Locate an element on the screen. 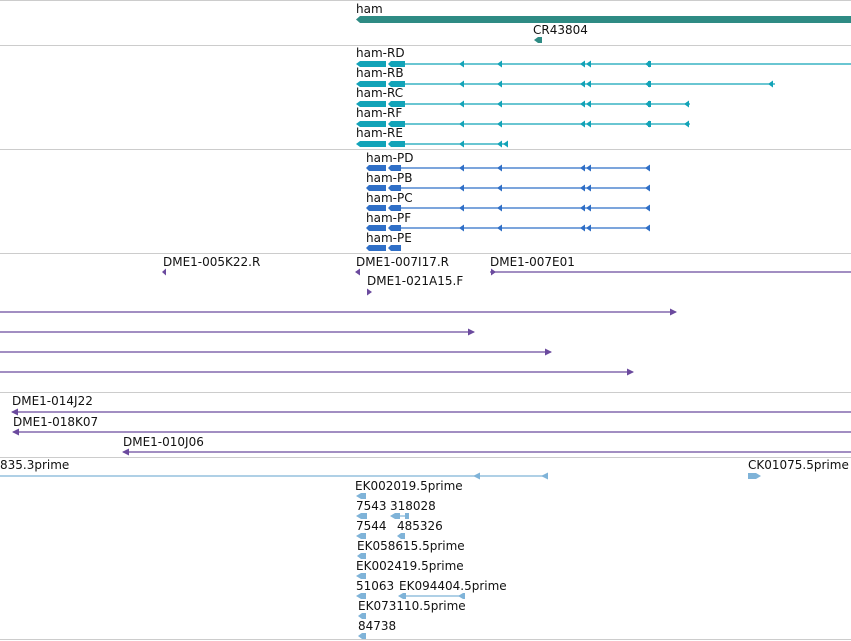 The height and width of the screenshot is (641, 851). feature-DME1-021A15.F: DME1-021A15.F is located at coordinates (415, 285).